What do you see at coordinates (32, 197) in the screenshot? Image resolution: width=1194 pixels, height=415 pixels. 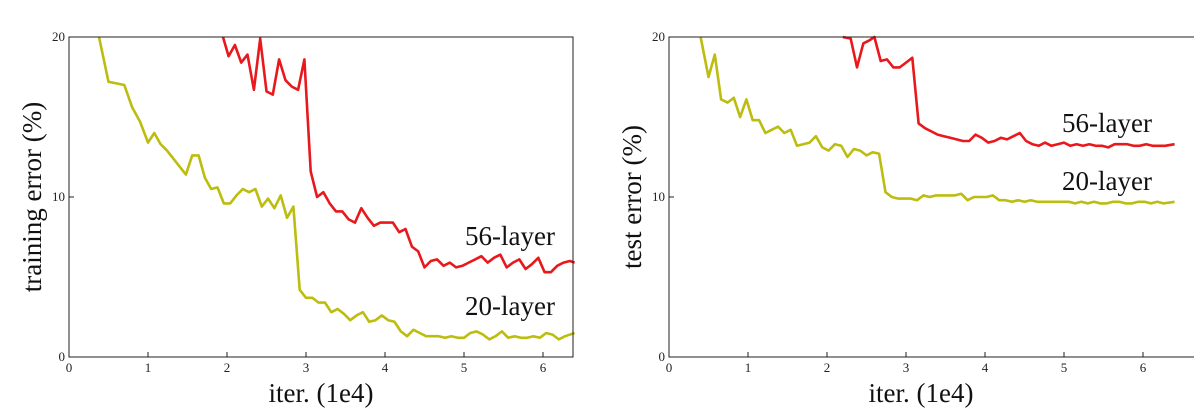 I see `y-axis-label: training error (%)` at bounding box center [32, 197].